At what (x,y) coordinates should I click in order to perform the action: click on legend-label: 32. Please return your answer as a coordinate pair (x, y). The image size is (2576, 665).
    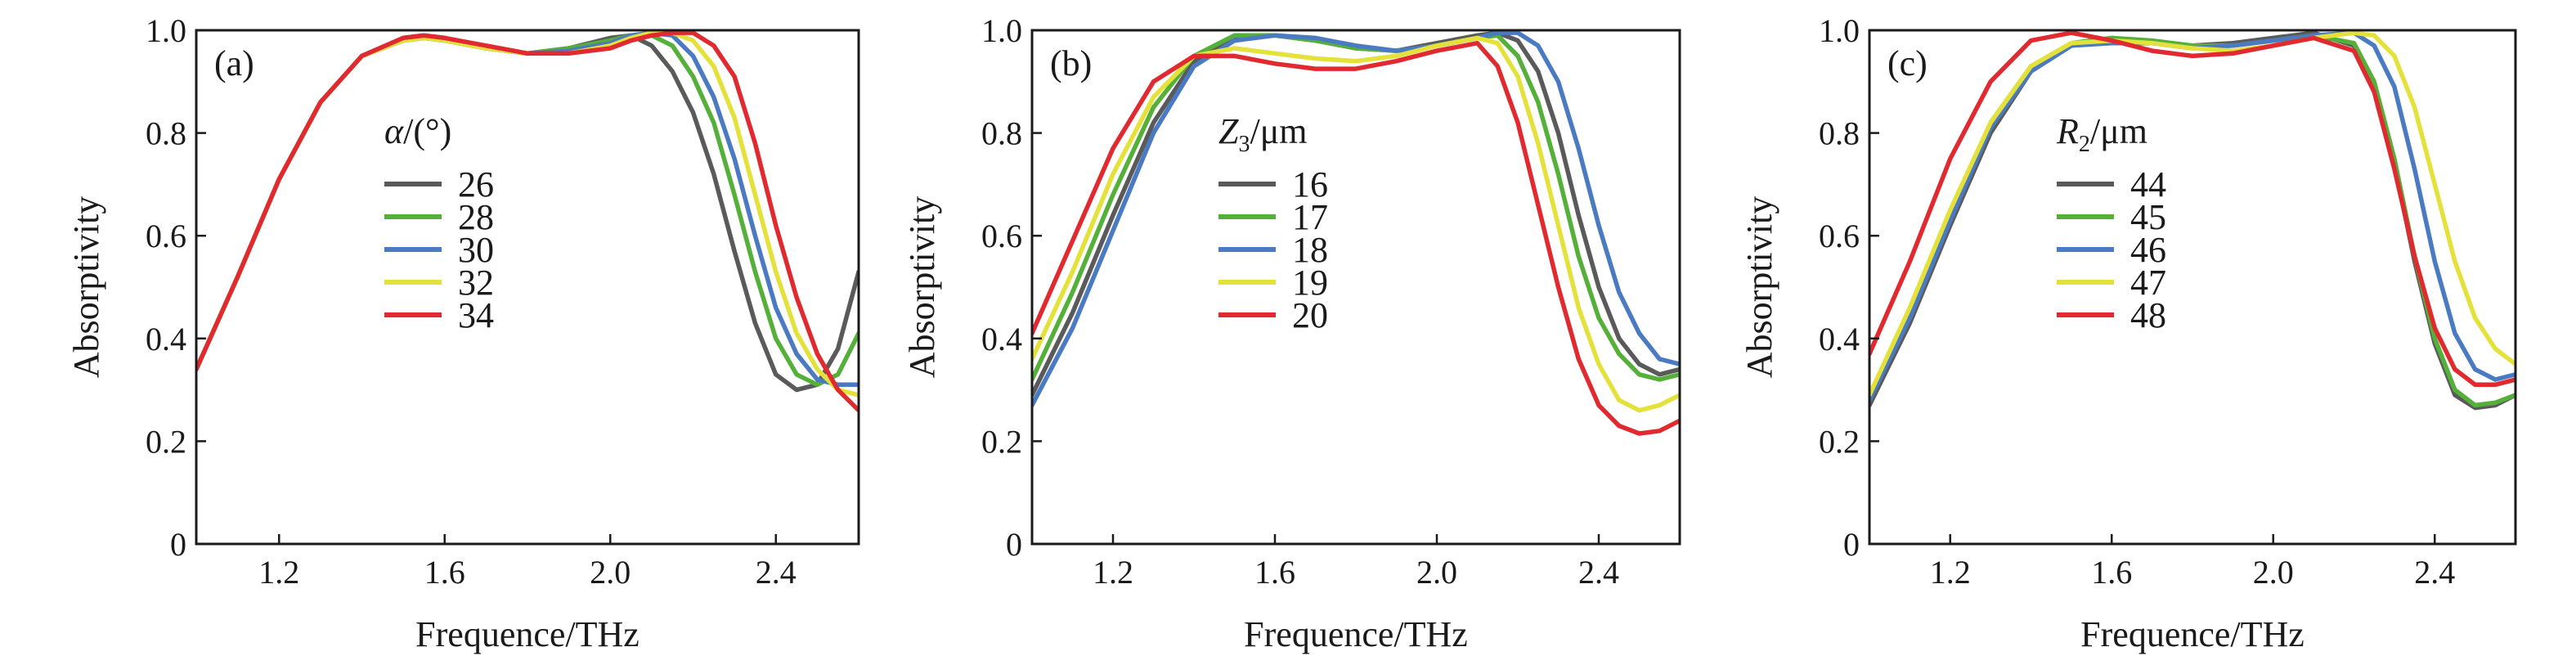
    Looking at the image, I should click on (476, 283).